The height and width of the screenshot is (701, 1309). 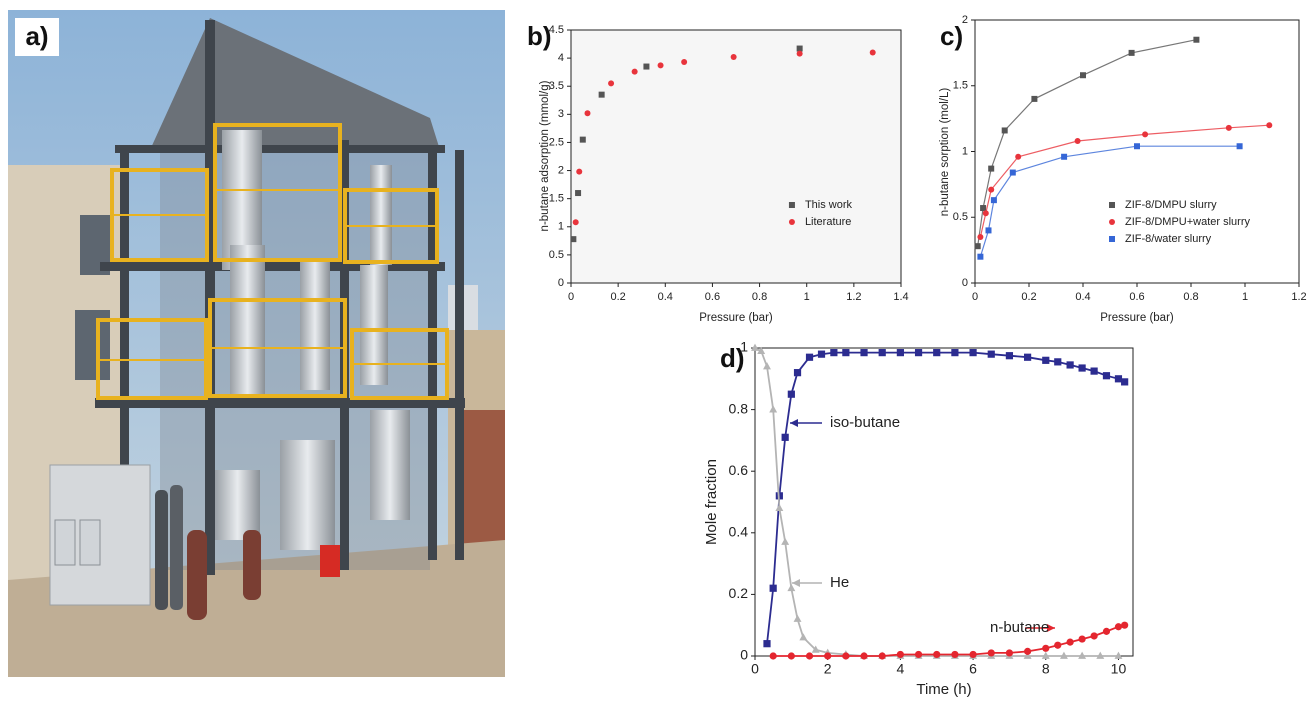 I want to click on y-tick-label: 0.8, so click(x=739, y=408).